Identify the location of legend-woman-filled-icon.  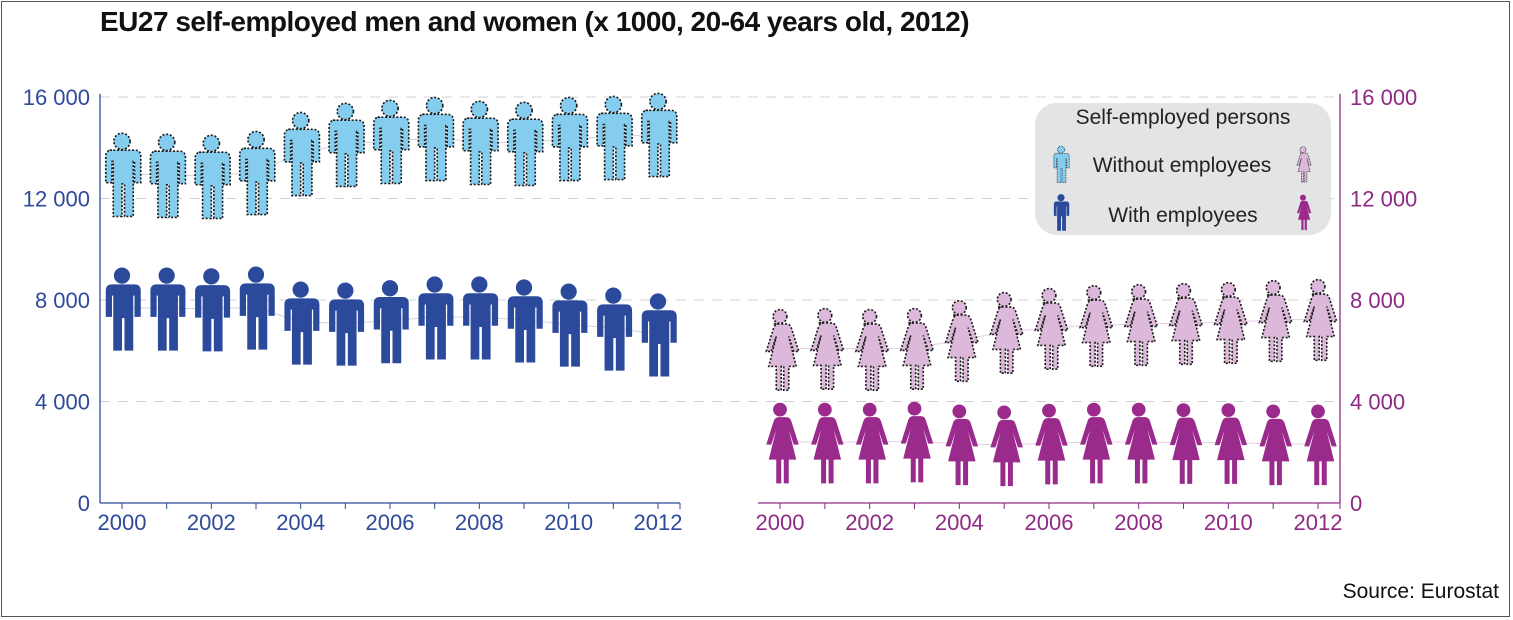
(1304, 212).